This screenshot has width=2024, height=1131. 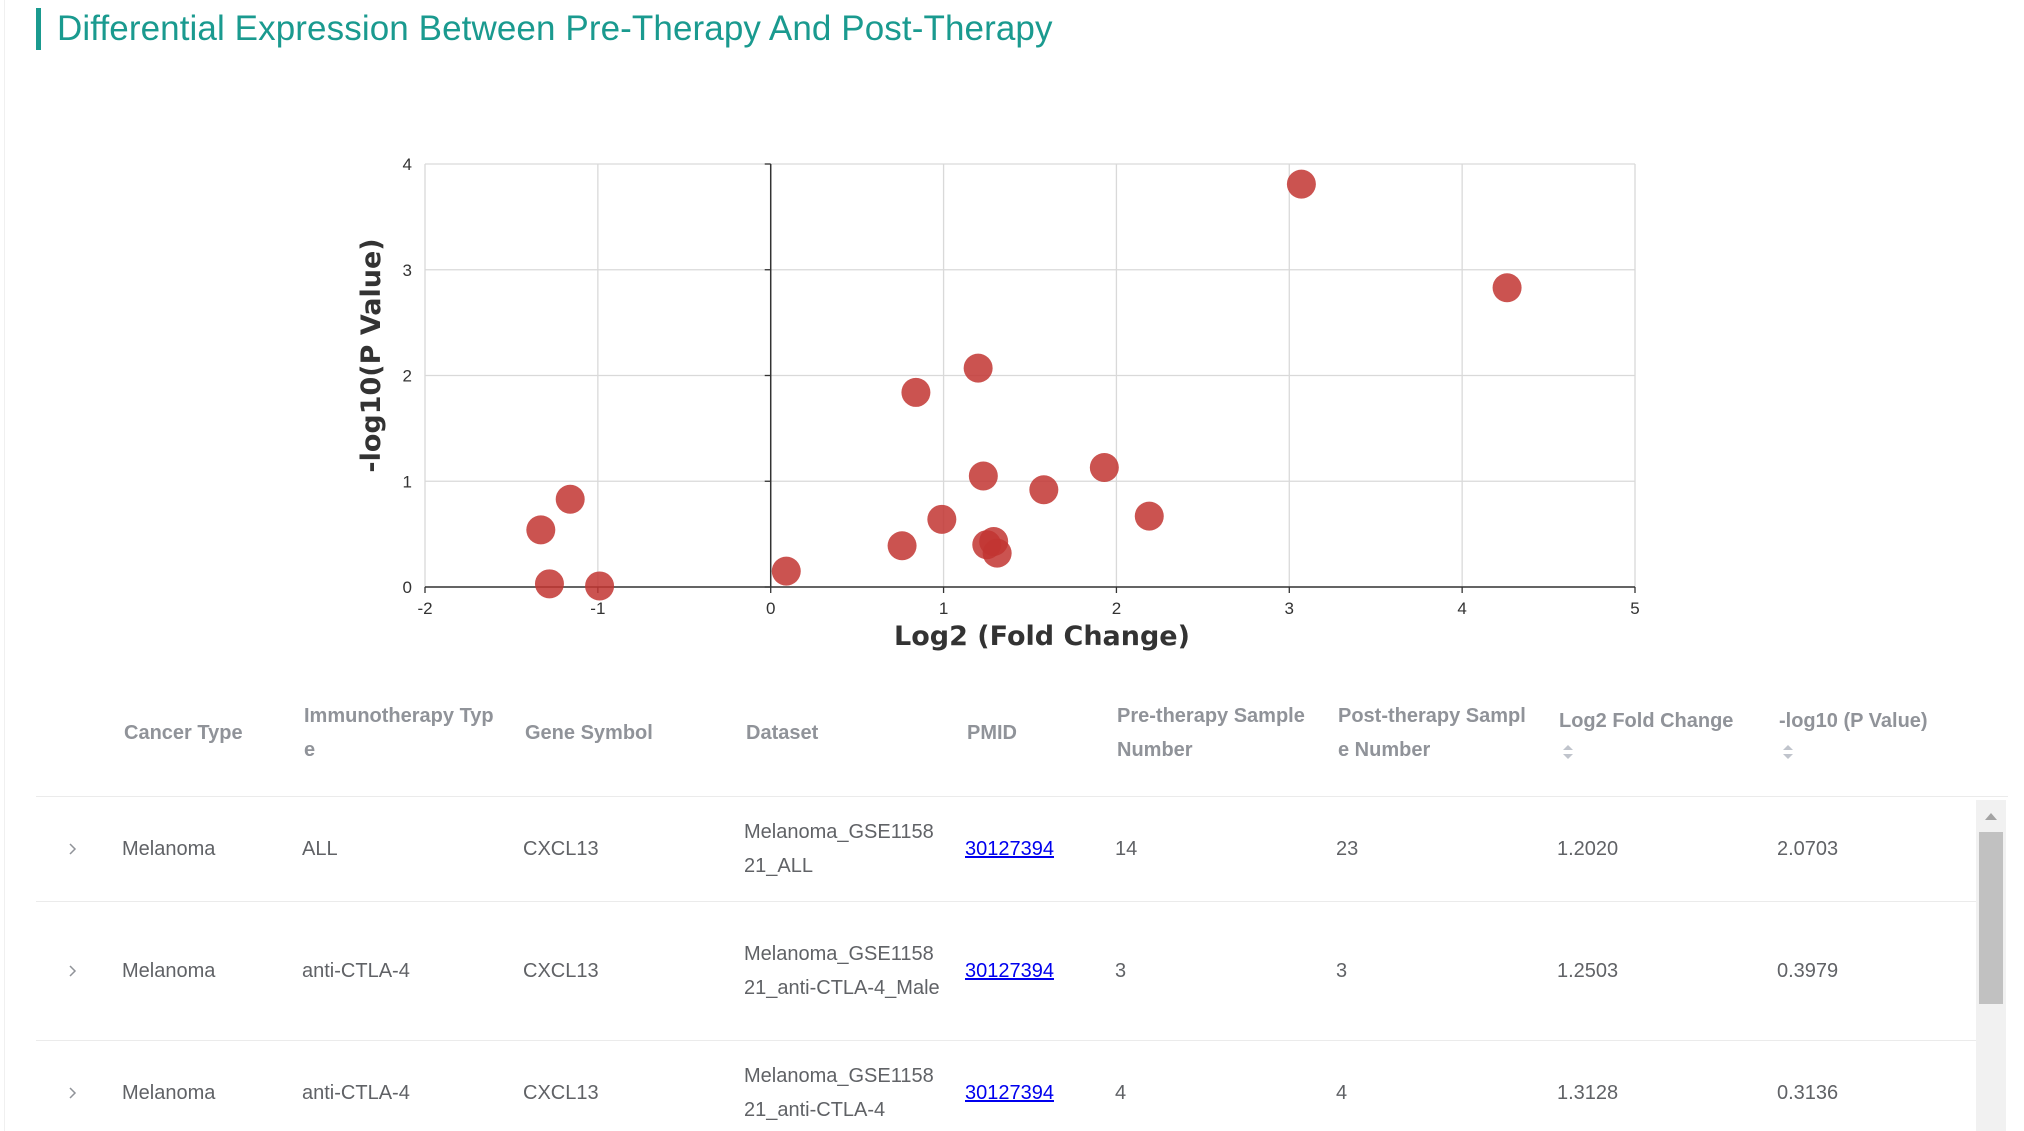 I want to click on x-tick-label: 5, so click(x=1634, y=608).